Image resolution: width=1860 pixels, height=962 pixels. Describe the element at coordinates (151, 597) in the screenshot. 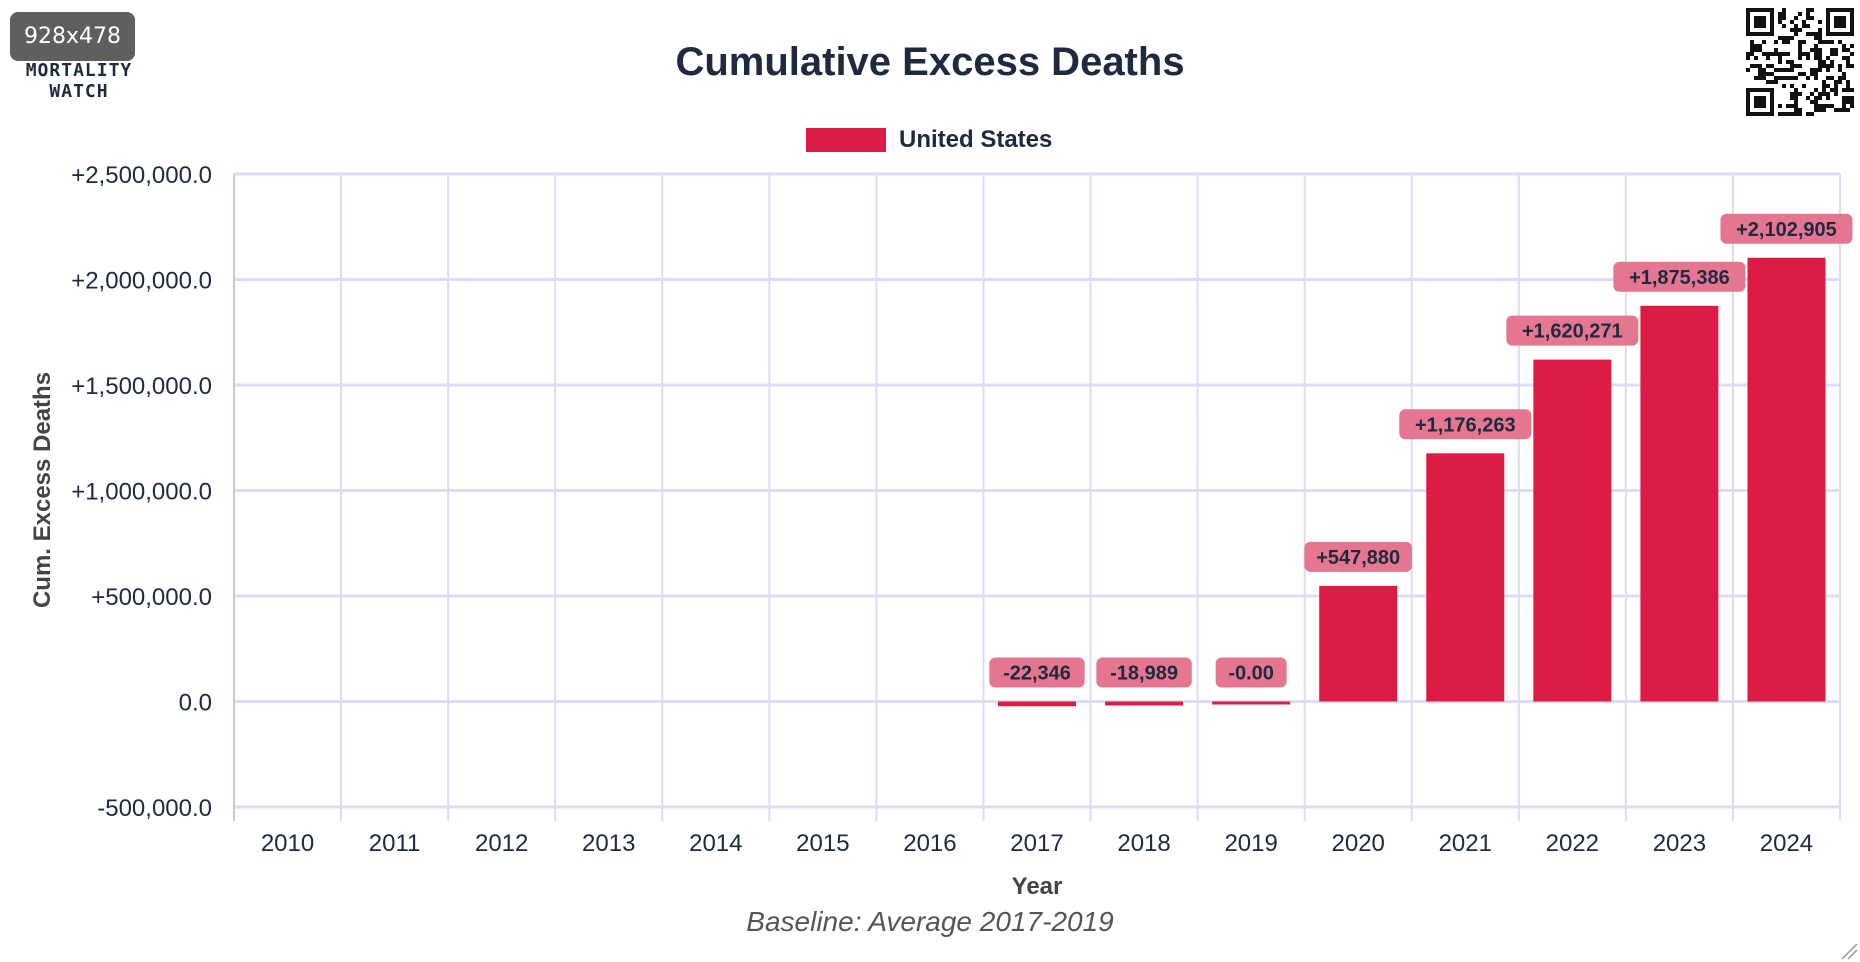

I see `y-tick-label: +500,000.0` at that location.